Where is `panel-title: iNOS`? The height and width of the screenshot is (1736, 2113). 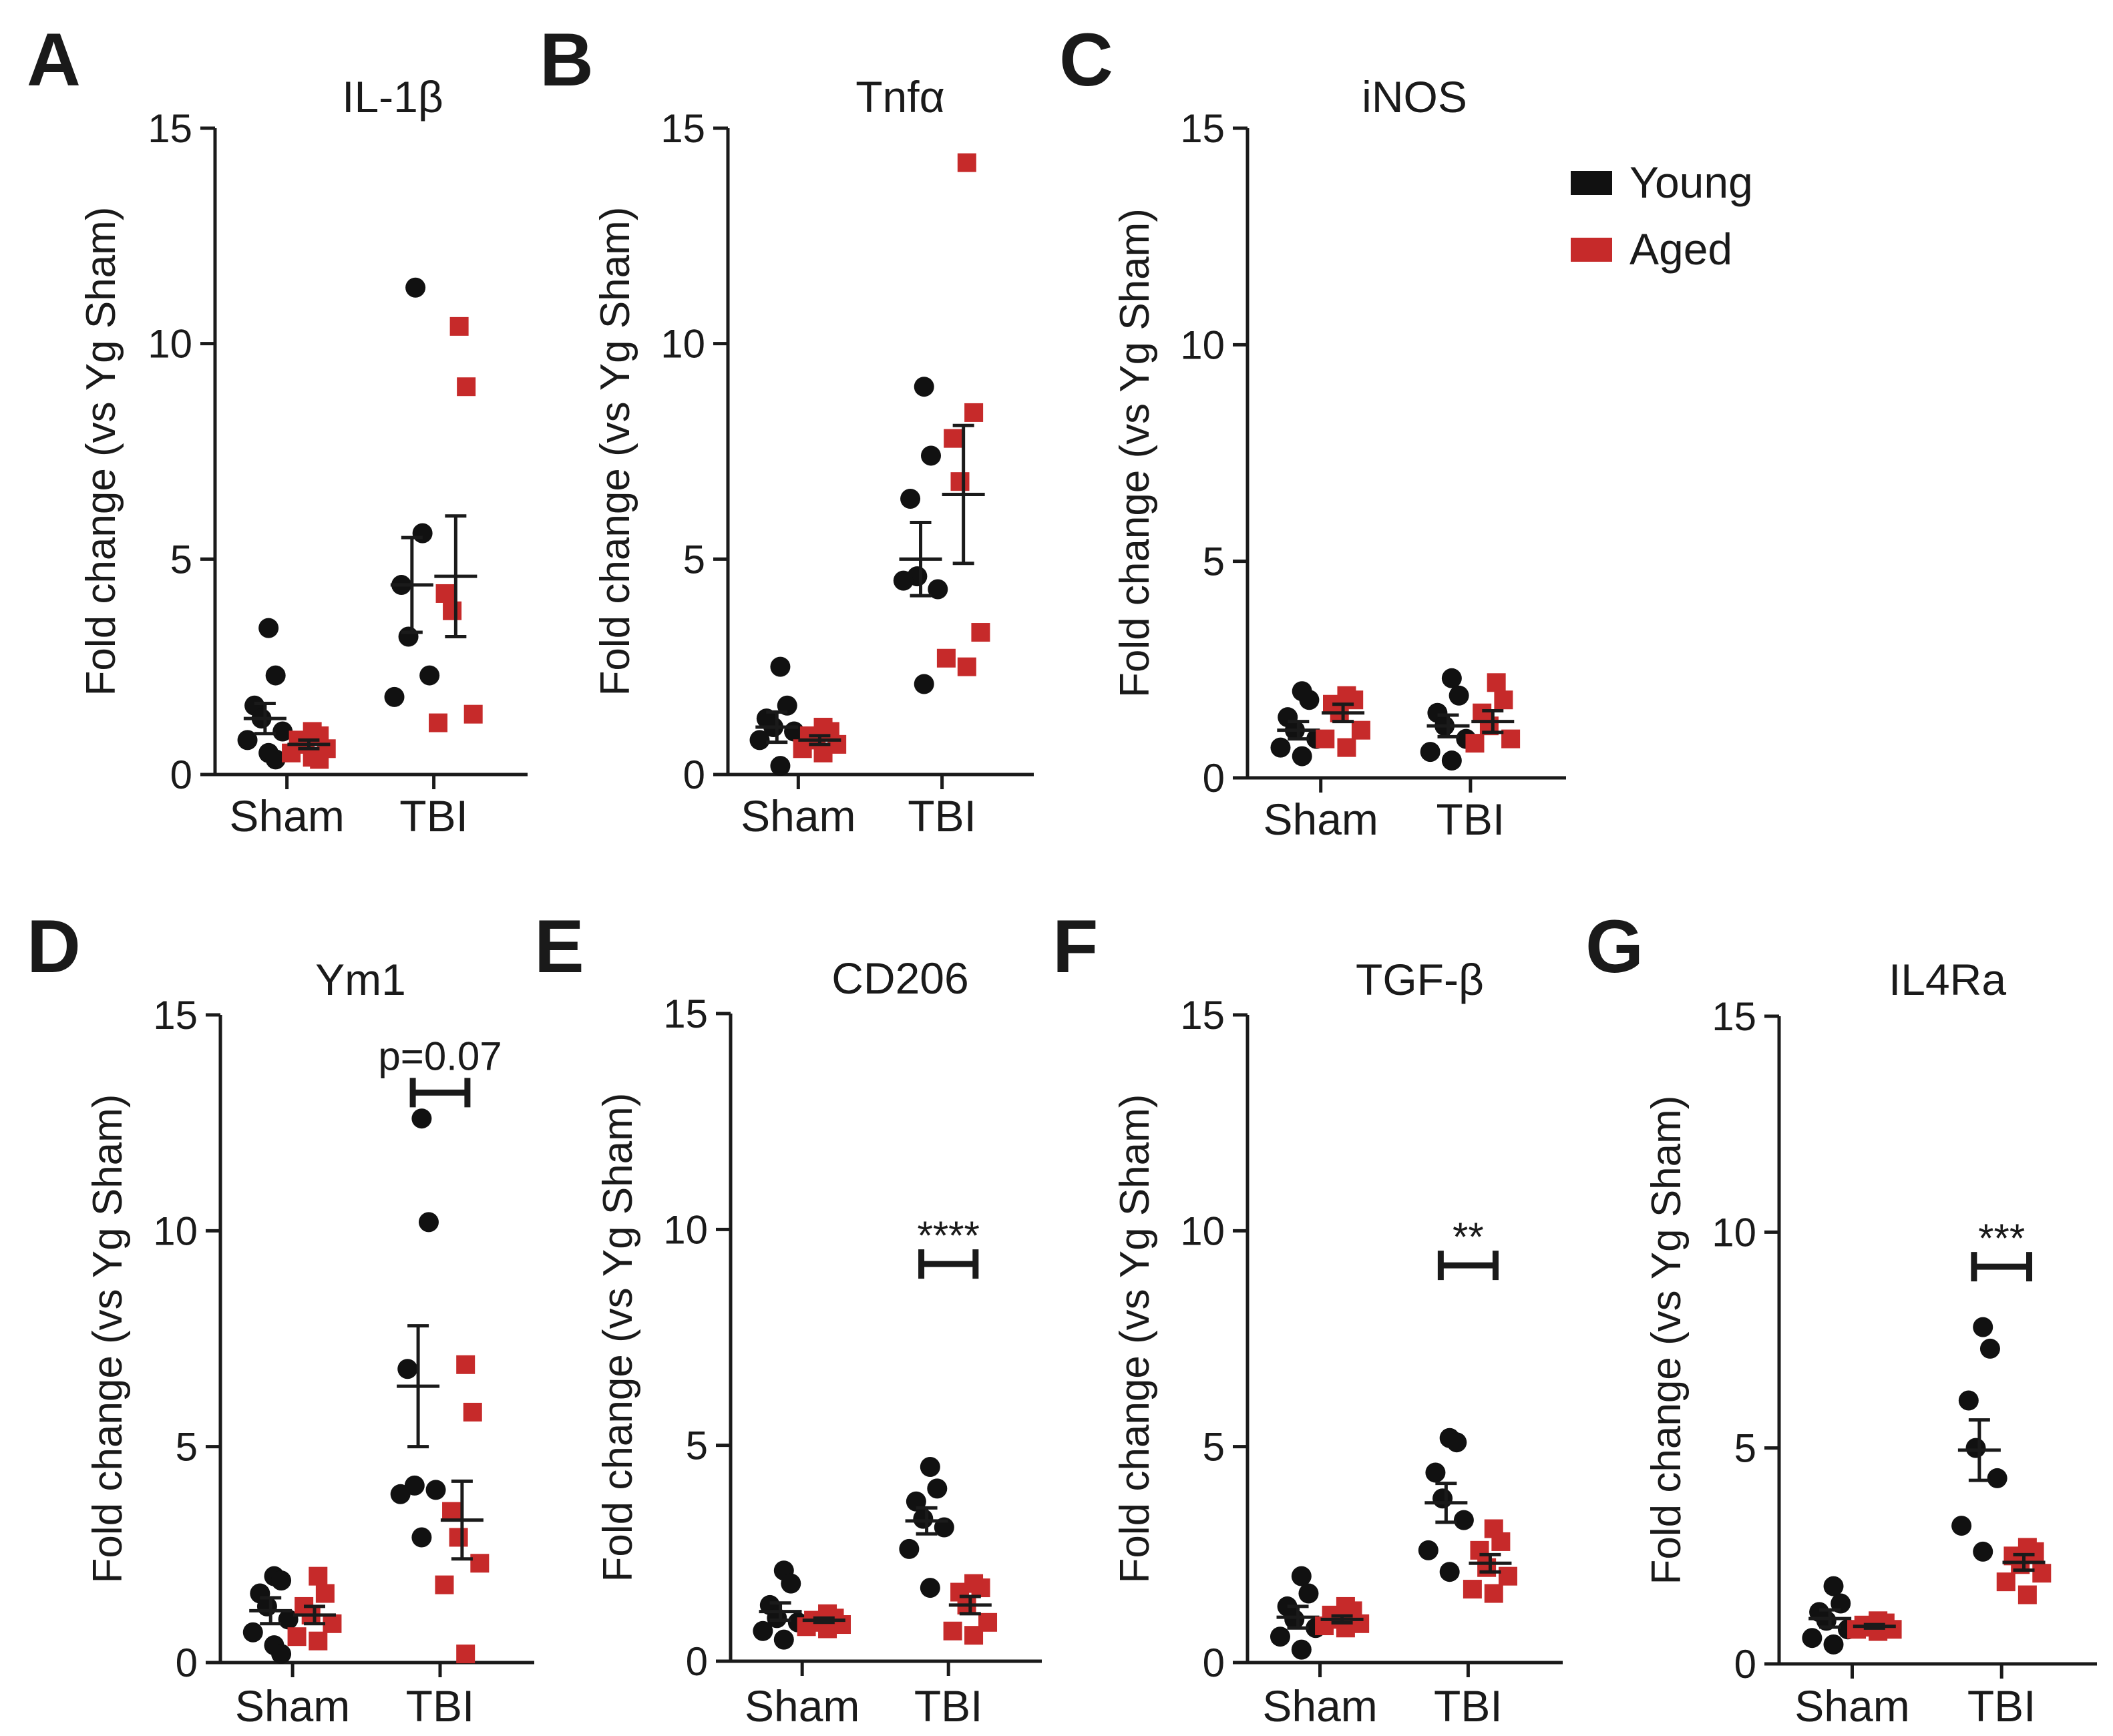 panel-title: iNOS is located at coordinates (1414, 97).